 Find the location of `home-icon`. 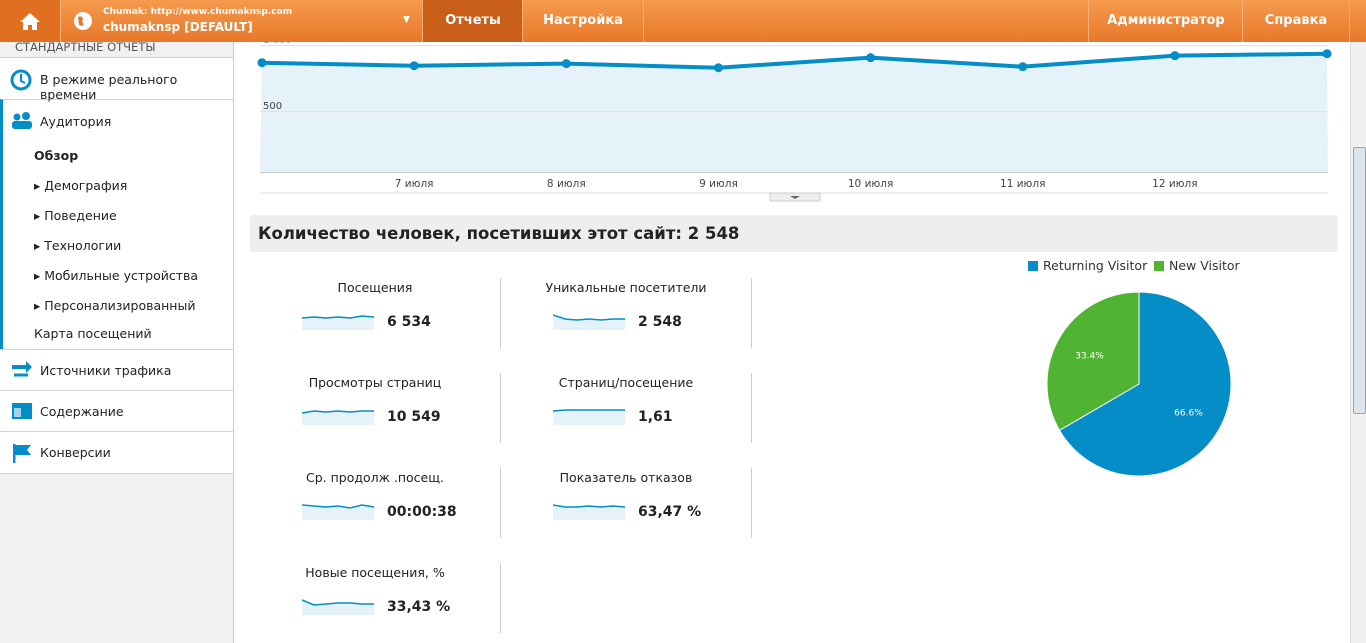

home-icon is located at coordinates (30, 21).